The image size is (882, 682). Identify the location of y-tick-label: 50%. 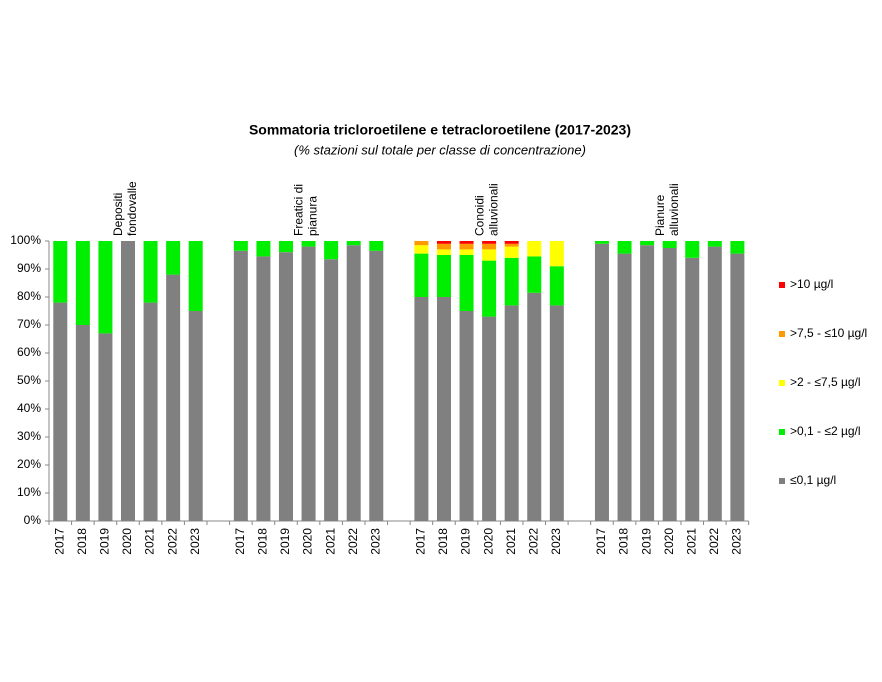
(29, 380).